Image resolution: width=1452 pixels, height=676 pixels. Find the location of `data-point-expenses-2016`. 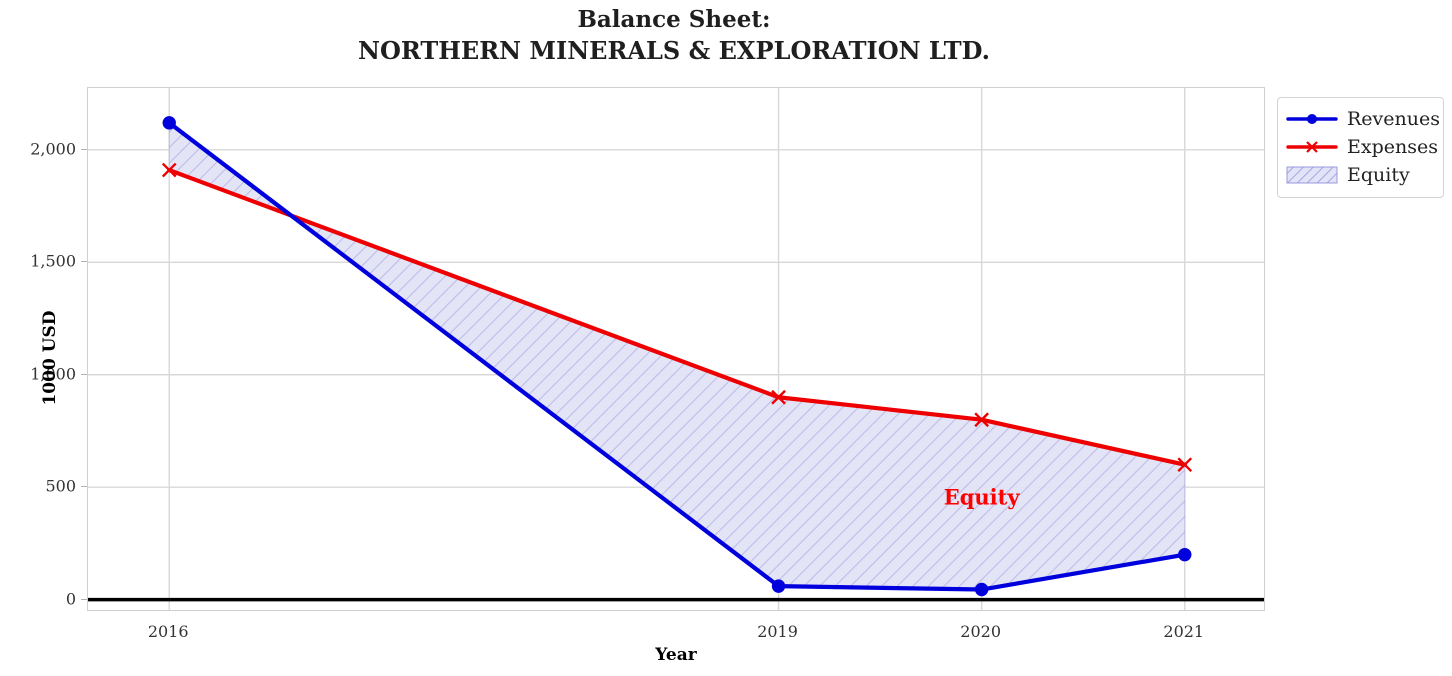

data-point-expenses-2016 is located at coordinates (169, 170).